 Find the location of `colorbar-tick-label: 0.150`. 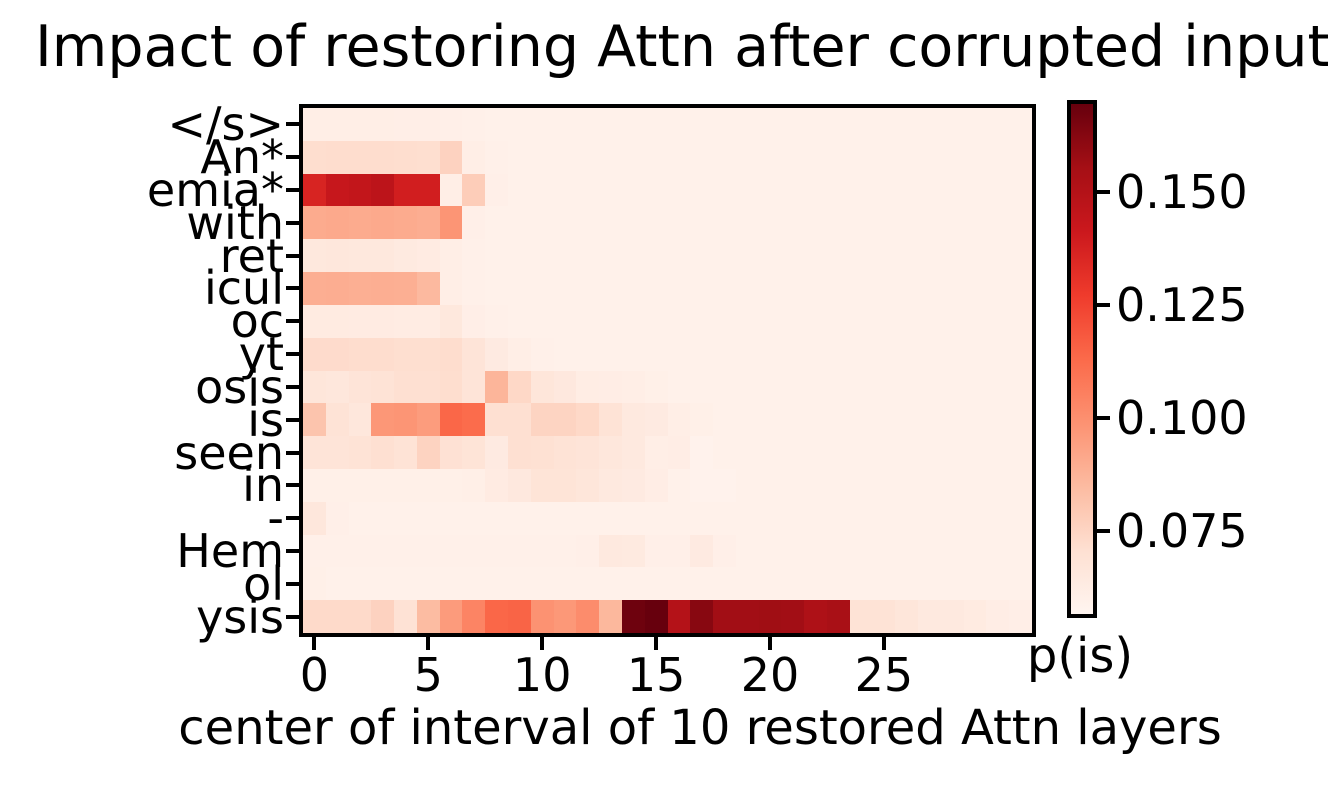

colorbar-tick-label: 0.150 is located at coordinates (1182, 192).